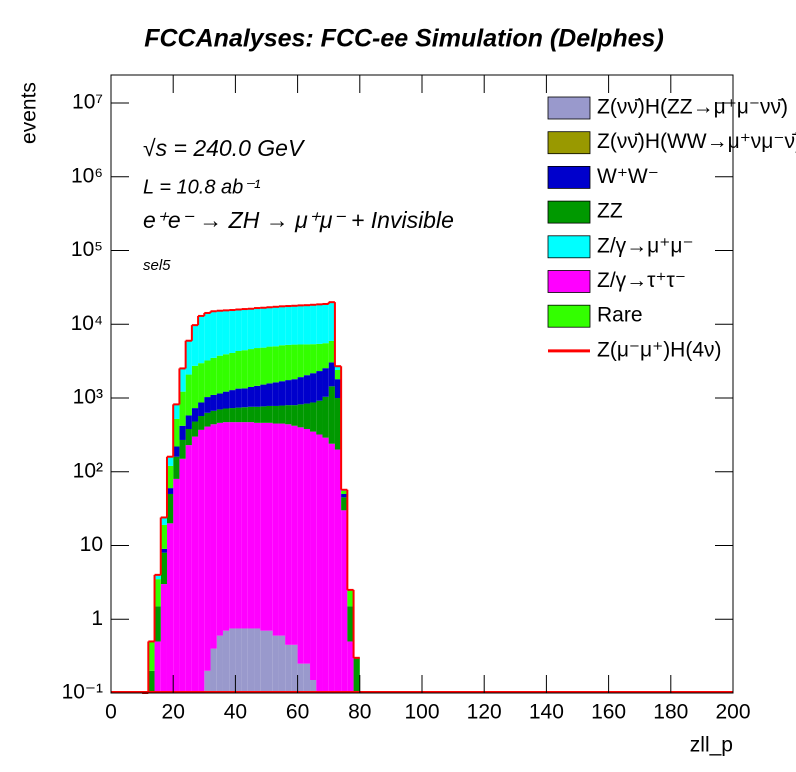 This screenshot has width=796, height=772. I want to click on x-tick-label: 180, so click(670, 712).